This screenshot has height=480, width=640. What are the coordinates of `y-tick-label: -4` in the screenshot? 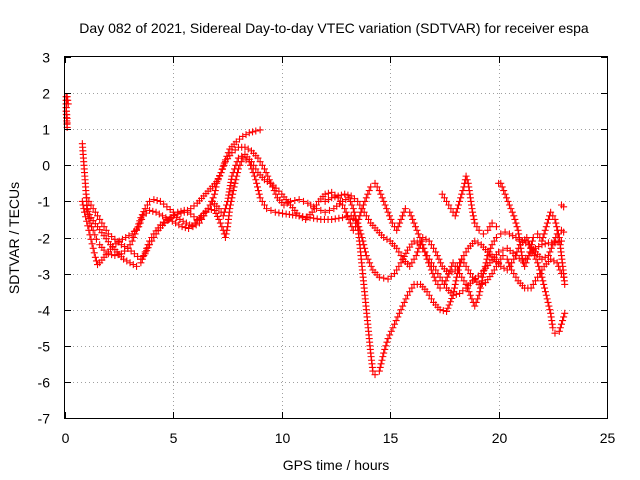 It's located at (44, 311).